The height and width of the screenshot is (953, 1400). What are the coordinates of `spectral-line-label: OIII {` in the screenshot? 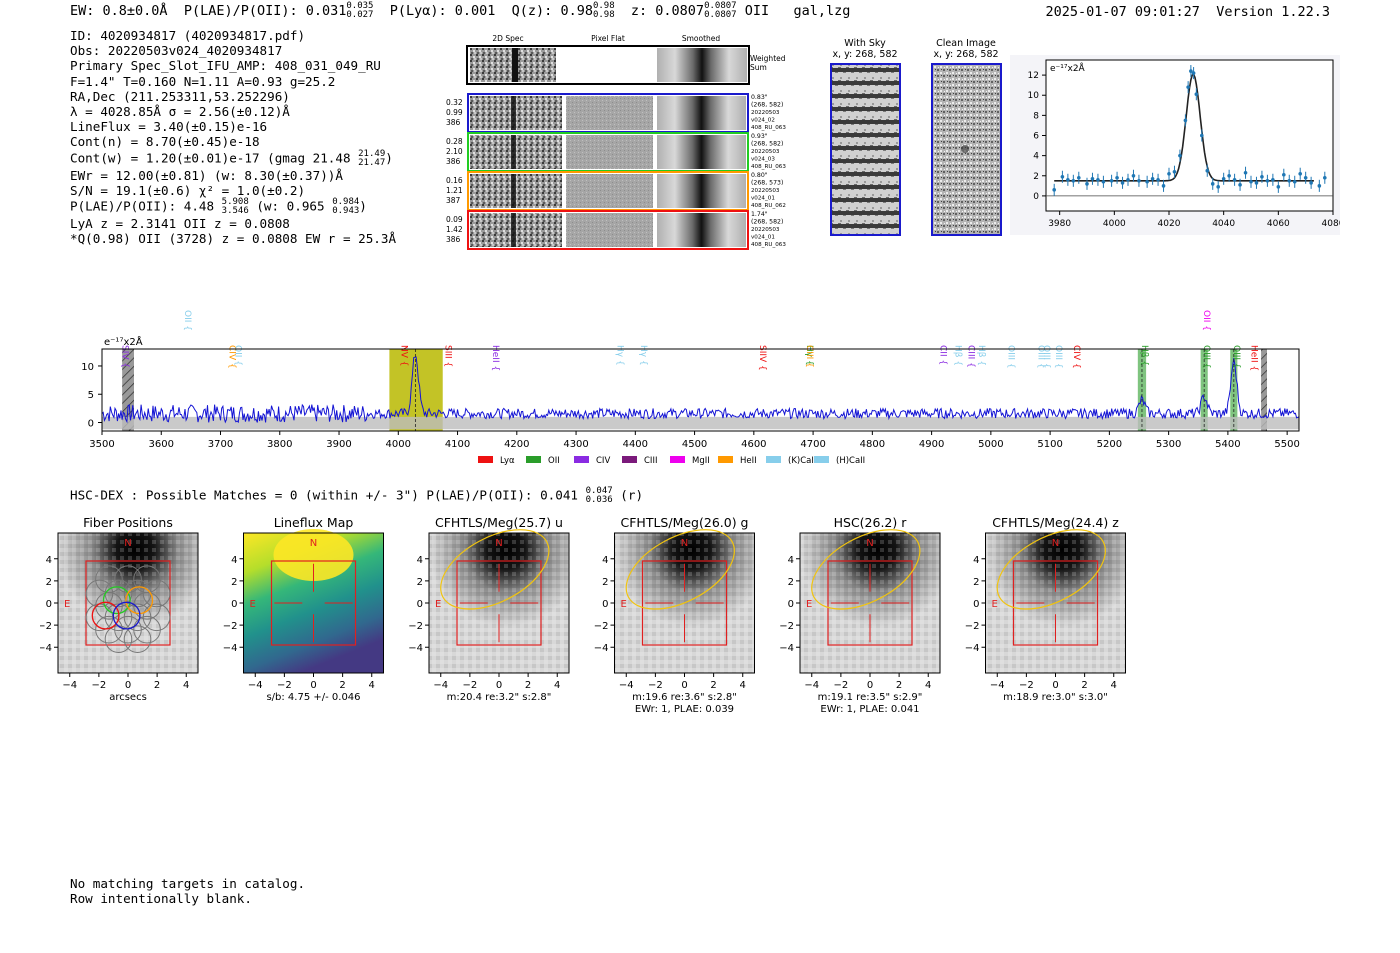 It's located at (1046, 357).